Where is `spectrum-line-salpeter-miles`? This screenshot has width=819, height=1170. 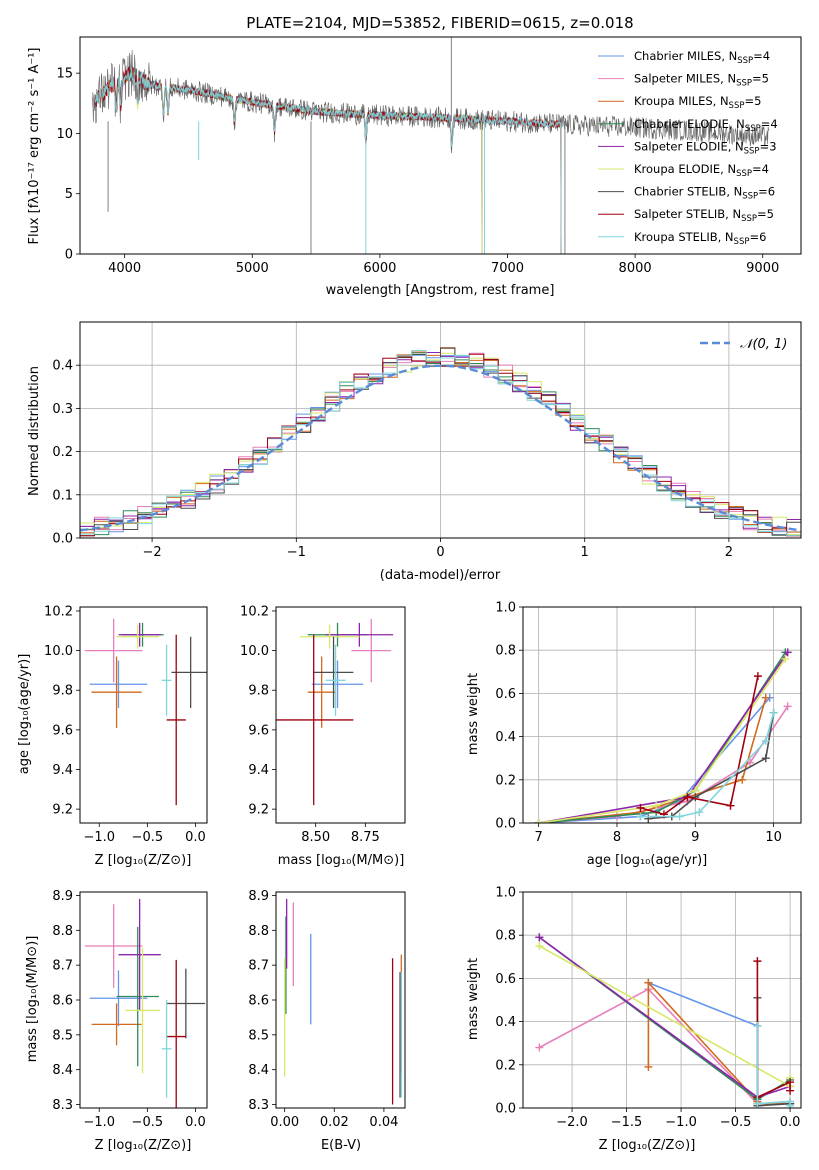
spectrum-line-salpeter-miles is located at coordinates (327, 160).